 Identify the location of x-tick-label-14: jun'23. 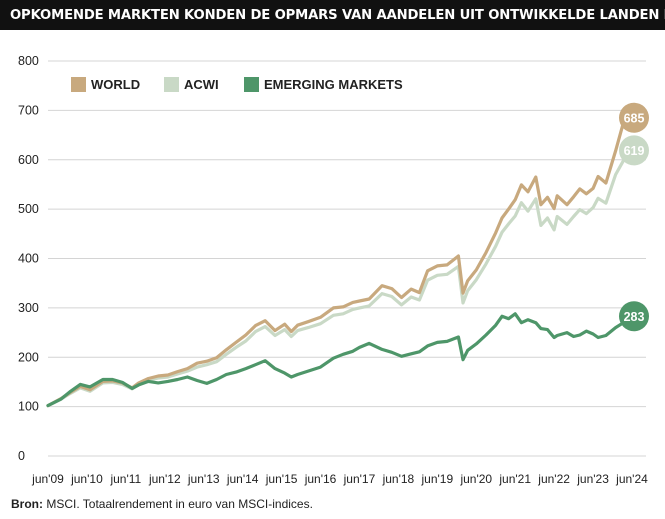
(592, 479).